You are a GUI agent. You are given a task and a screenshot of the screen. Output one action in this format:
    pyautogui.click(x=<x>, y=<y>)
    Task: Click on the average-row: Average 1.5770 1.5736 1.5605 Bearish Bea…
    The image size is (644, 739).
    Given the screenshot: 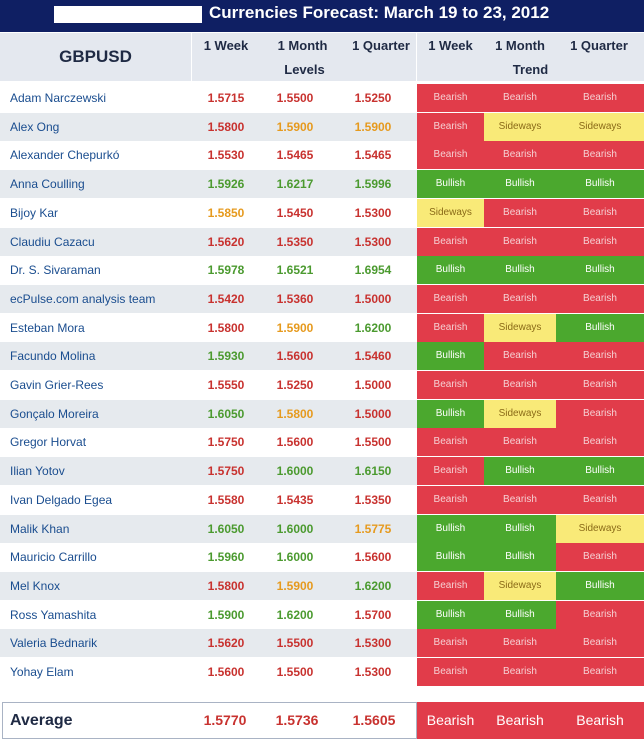 What is the action you would take?
    pyautogui.click(x=322, y=720)
    